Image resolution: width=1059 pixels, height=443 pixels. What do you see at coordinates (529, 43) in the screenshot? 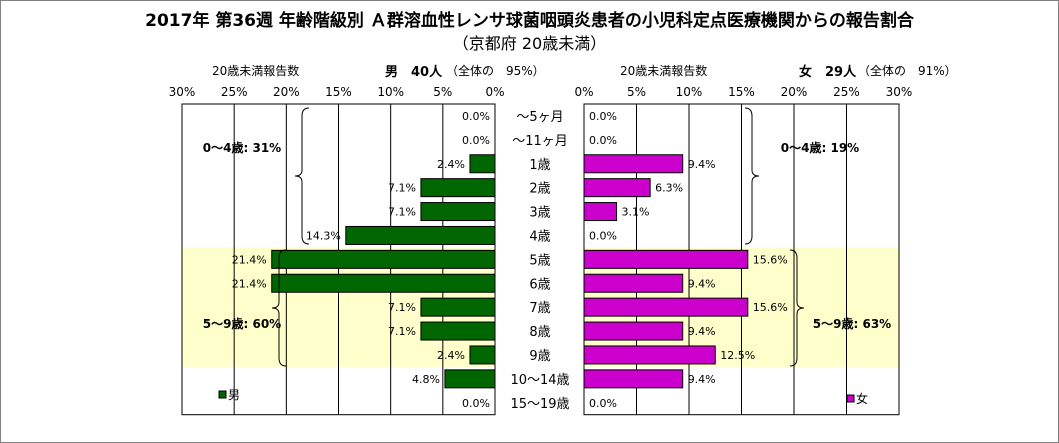
I see `chart-subtitle: （京都府 20歳未満）` at bounding box center [529, 43].